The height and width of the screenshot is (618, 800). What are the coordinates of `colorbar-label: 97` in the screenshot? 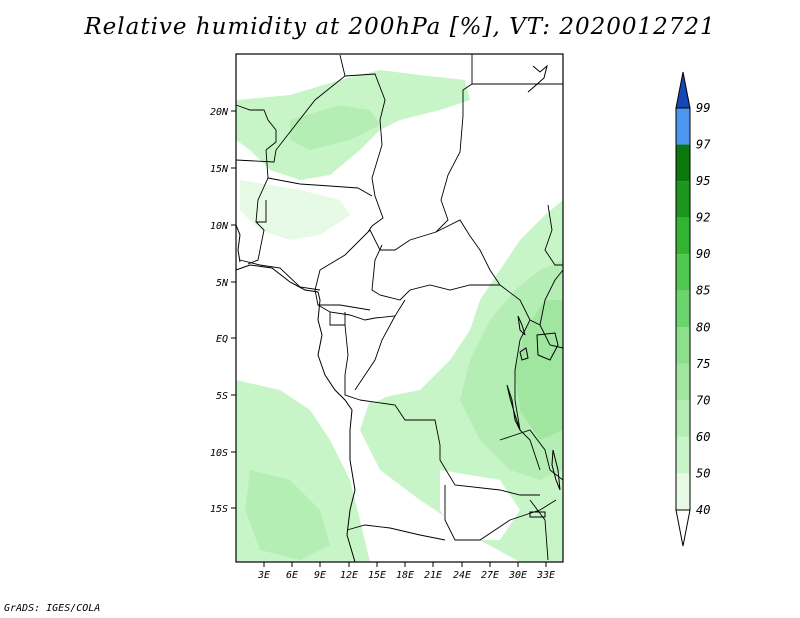 It's located at (703, 145).